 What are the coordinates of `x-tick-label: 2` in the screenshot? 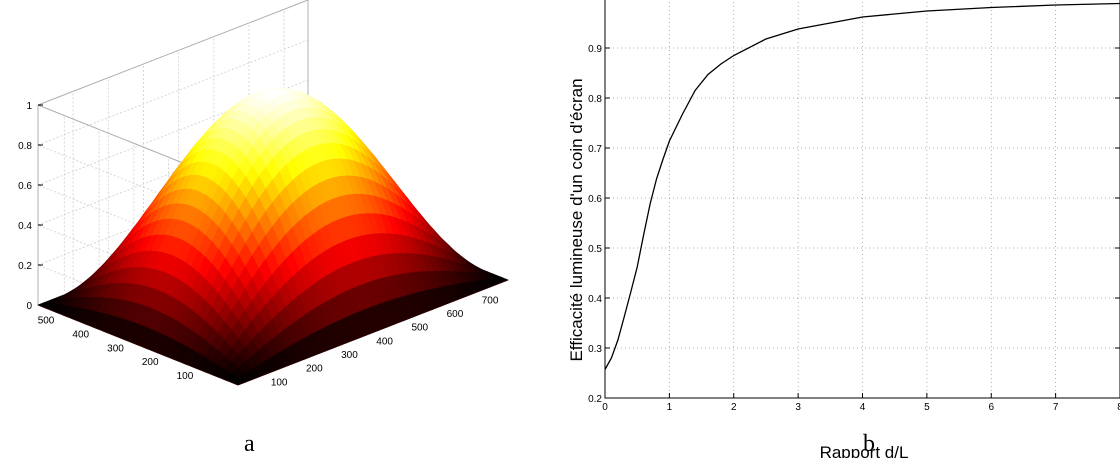 It's located at (734, 407).